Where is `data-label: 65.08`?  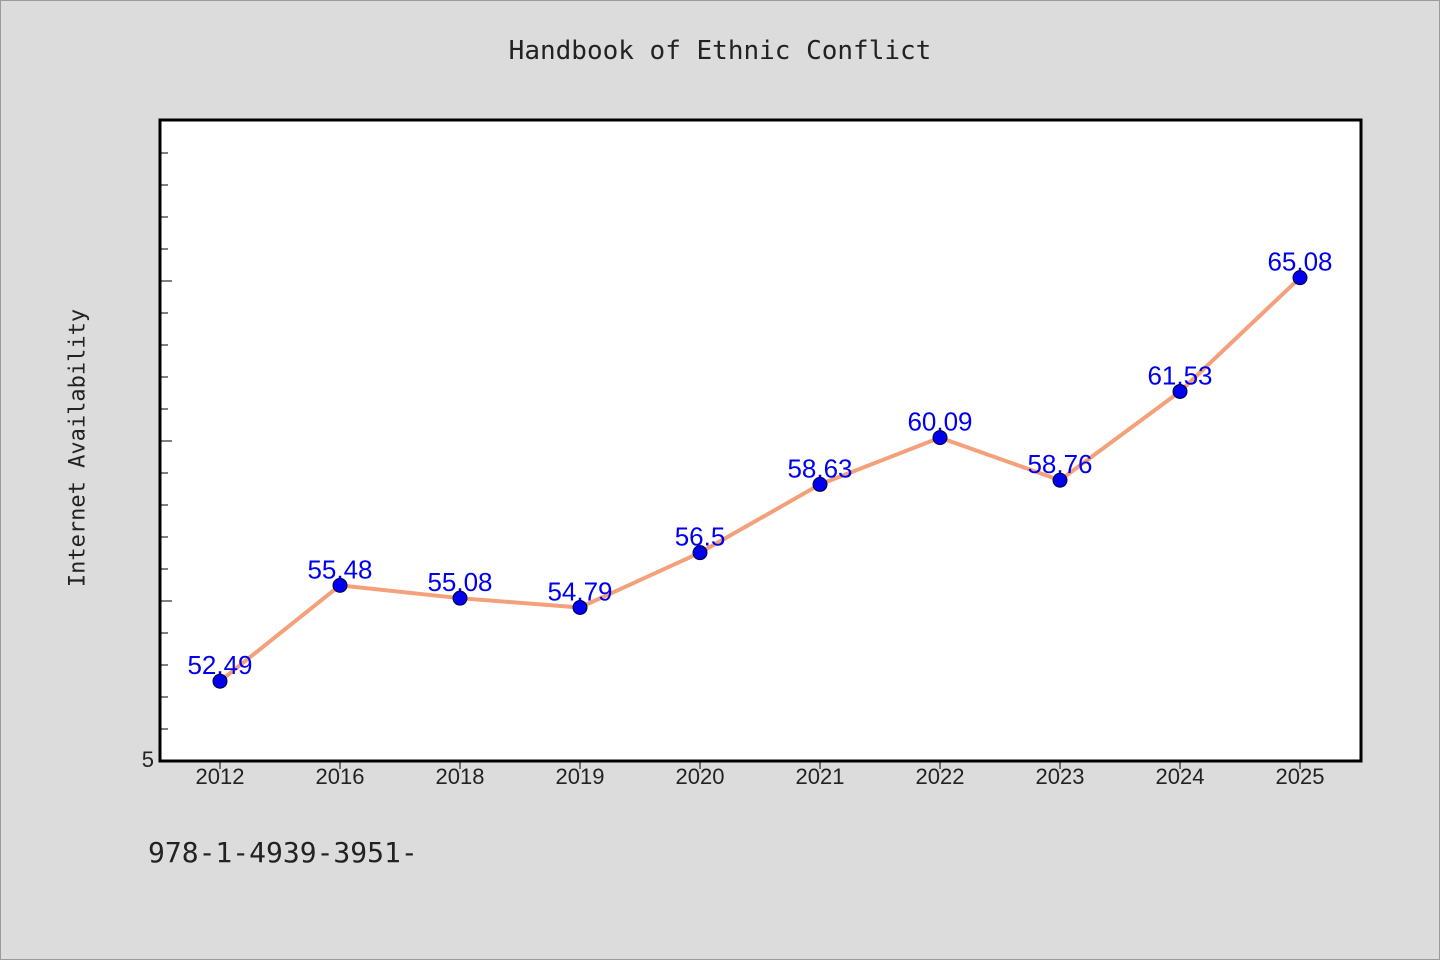
data-label: 65.08 is located at coordinates (1299, 262).